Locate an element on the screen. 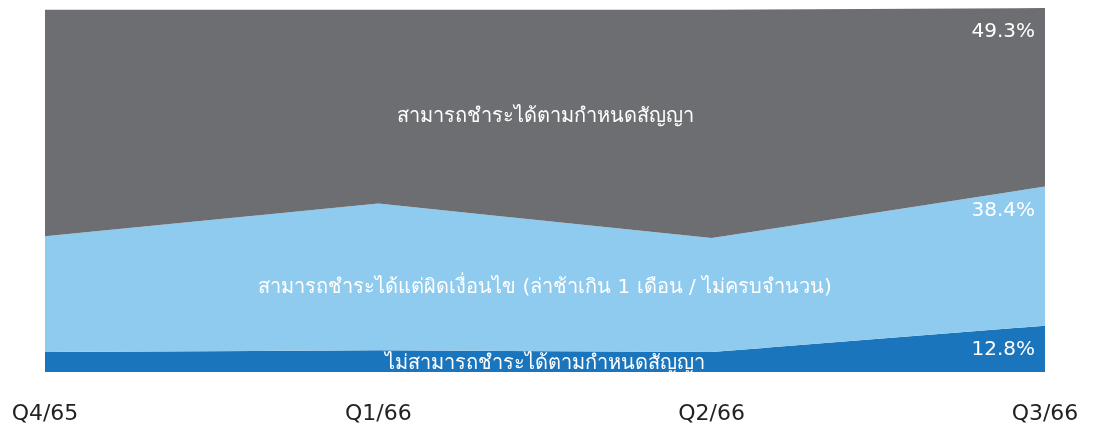 This screenshot has height=444, width=1107. series-label: ไม่สามารถชำระได้ตามกำหนดสัญญา is located at coordinates (544, 361).